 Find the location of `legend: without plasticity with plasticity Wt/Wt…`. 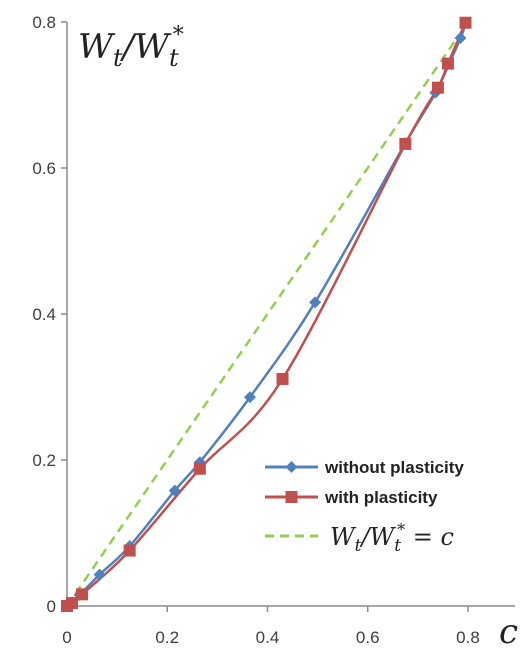

legend: without plasticity with plasticity Wt/Wt… is located at coordinates (364, 507).